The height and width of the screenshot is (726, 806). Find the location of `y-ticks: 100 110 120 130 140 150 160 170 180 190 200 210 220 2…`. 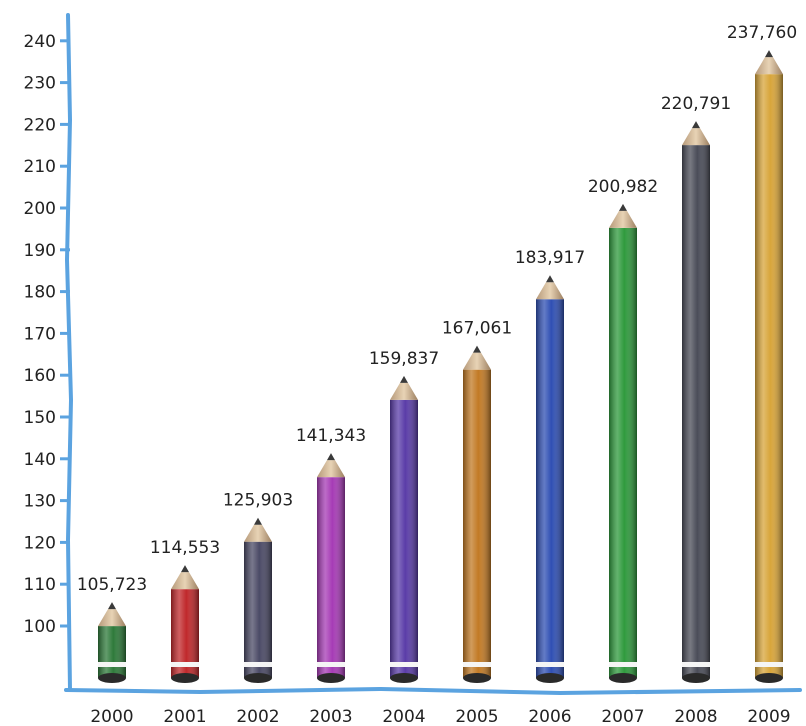

y-ticks: 100 110 120 130 140 150 160 170 180 190 200 210 220 2… is located at coordinates (47, 334).